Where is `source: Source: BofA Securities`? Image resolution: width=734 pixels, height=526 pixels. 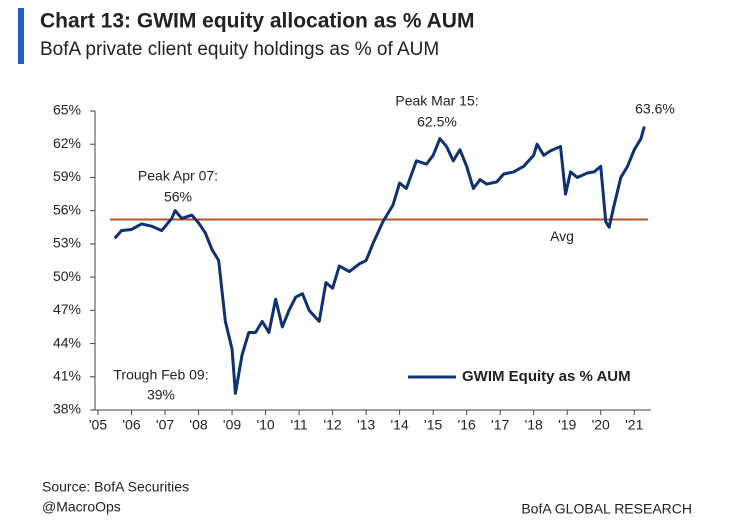
source: Source: BofA Securities is located at coordinates (115, 487).